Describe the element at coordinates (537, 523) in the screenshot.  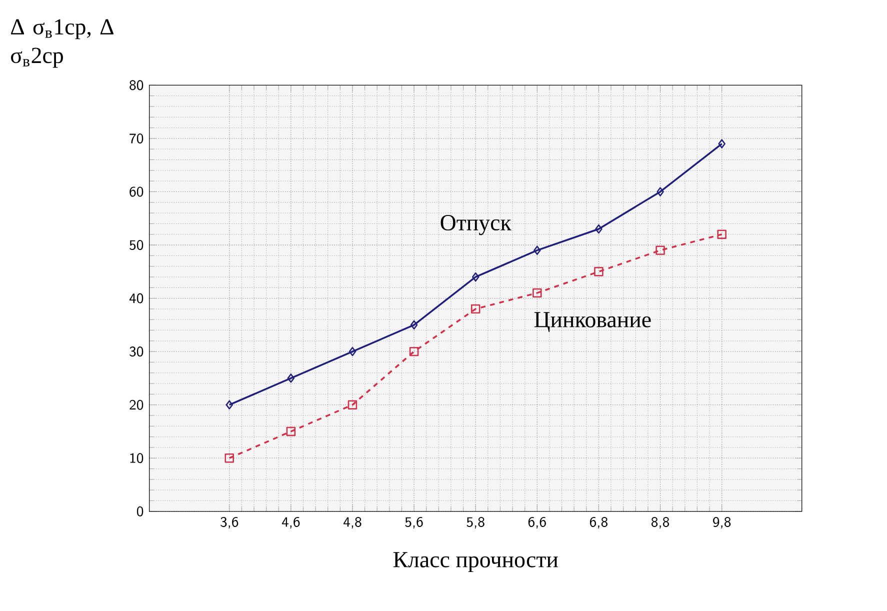
I see `x-tick-label: 6,6` at that location.